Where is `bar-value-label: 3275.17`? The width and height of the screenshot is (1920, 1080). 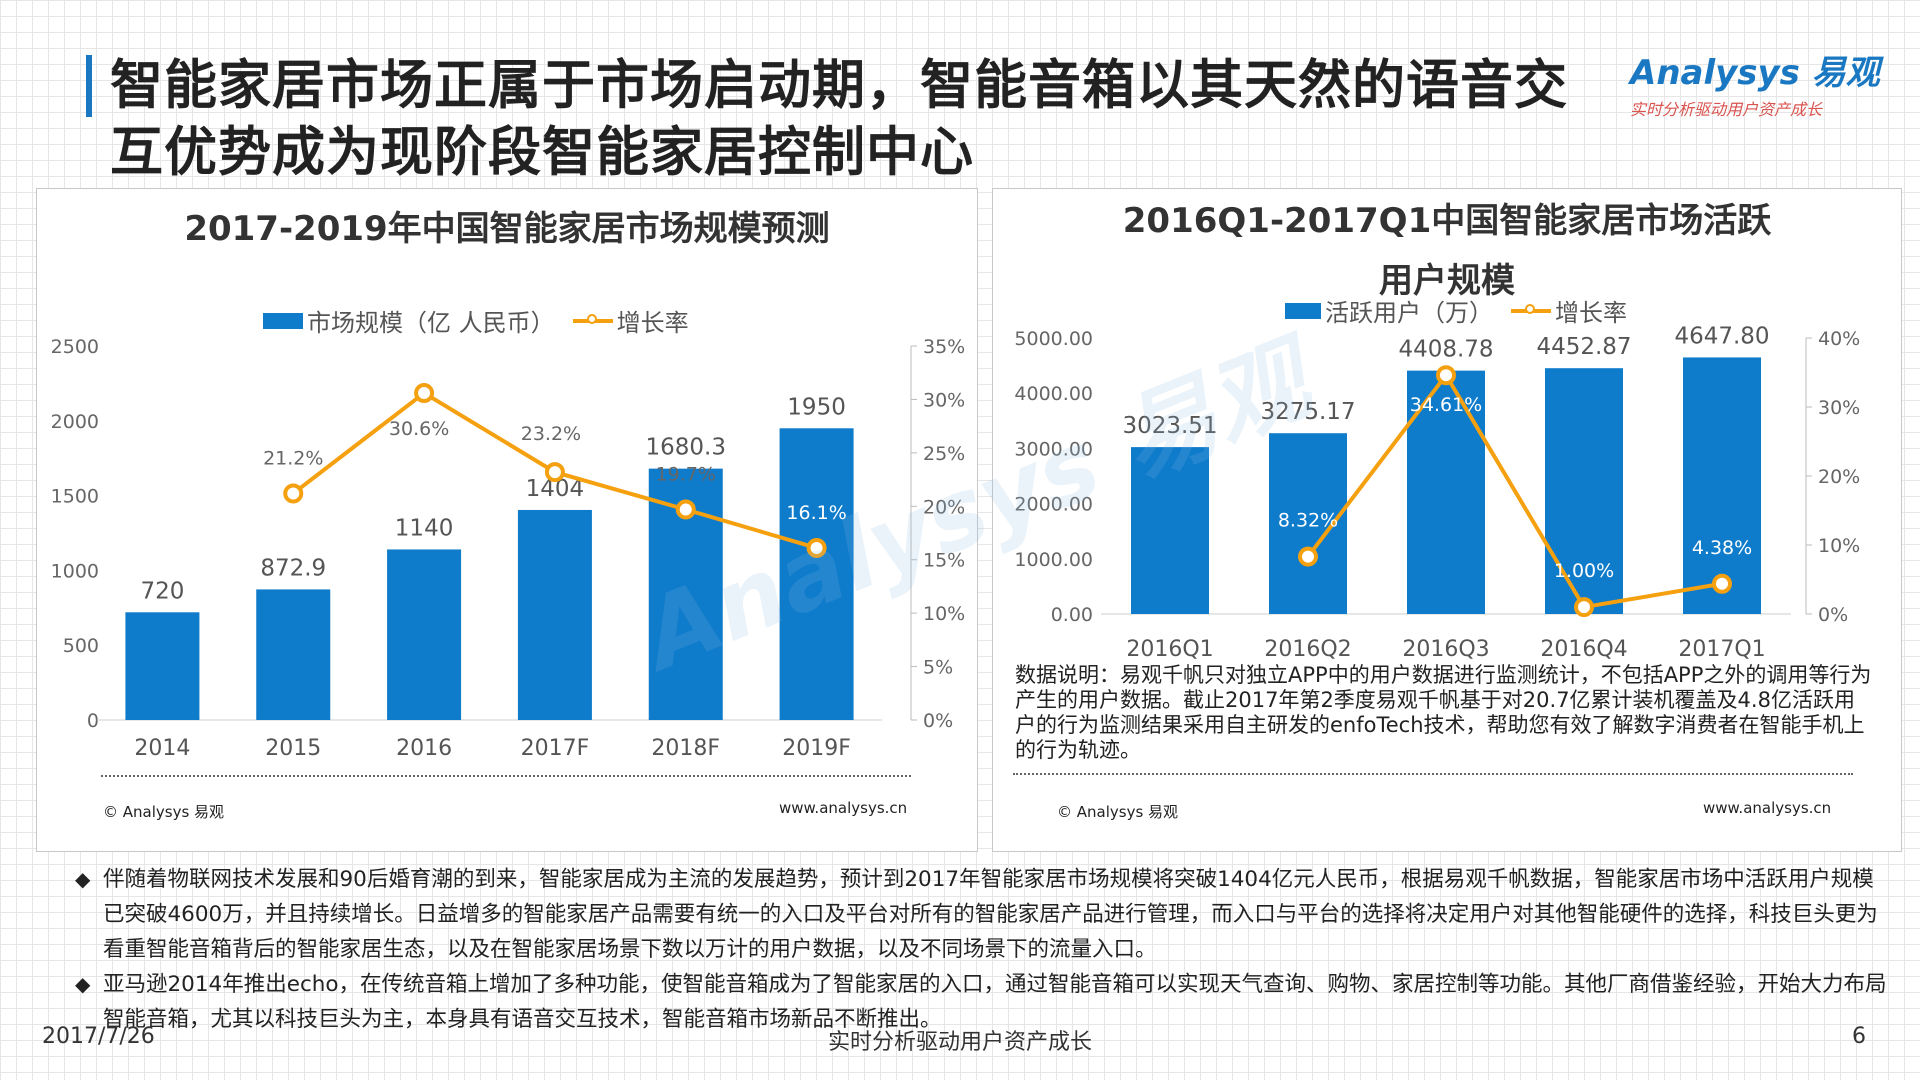
bar-value-label: 3275.17 is located at coordinates (1307, 412).